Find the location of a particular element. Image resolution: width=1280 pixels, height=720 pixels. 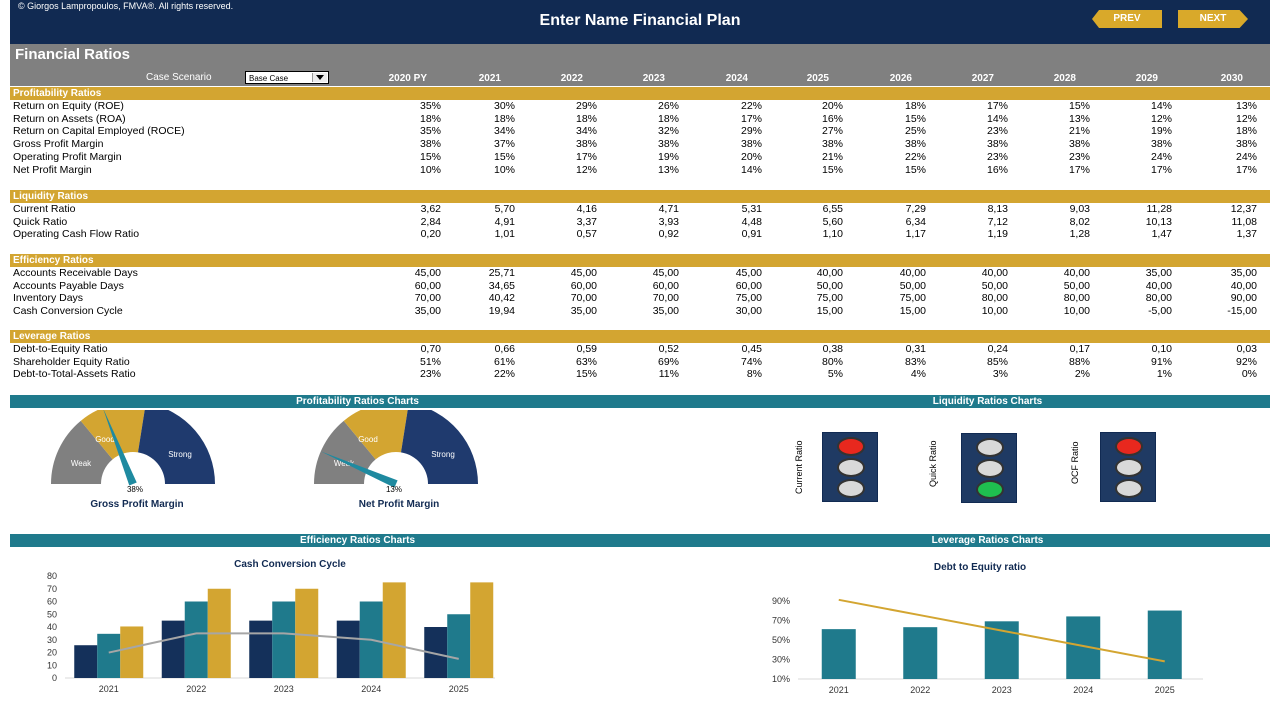

cash-conversion-cycle-chart: 0 10 20 30 40 50 60 70 80 2021 2022 2023 2024 2025 is located at coordinates (271, 633).